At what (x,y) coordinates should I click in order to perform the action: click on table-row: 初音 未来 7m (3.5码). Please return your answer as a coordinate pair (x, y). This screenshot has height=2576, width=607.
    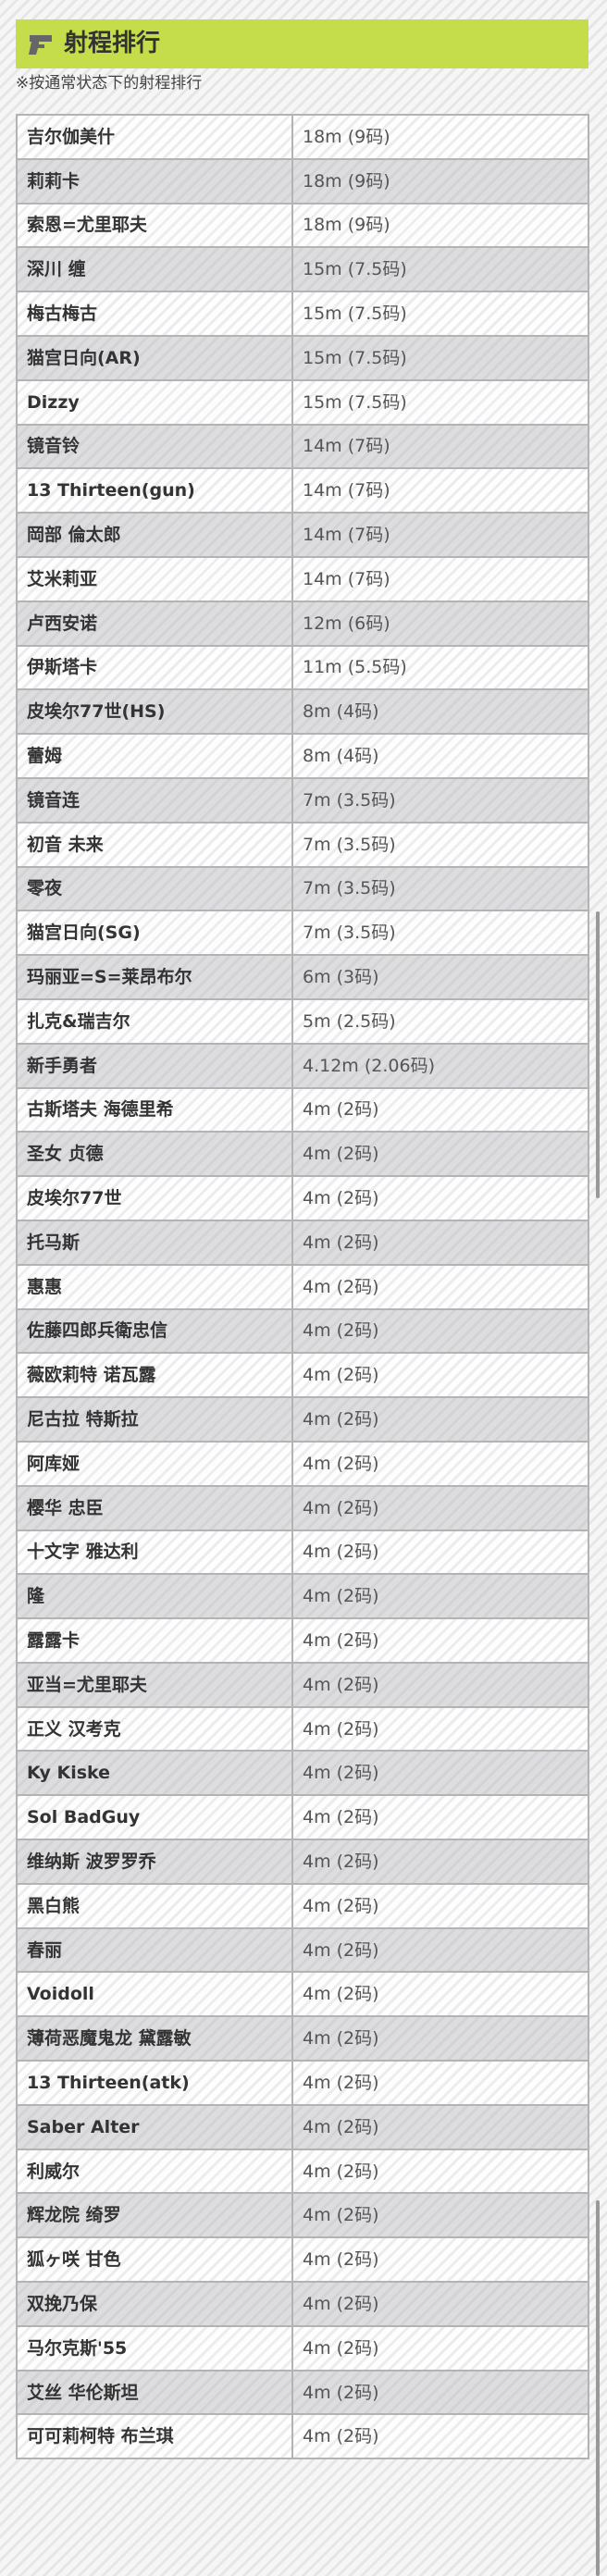
    Looking at the image, I should click on (302, 844).